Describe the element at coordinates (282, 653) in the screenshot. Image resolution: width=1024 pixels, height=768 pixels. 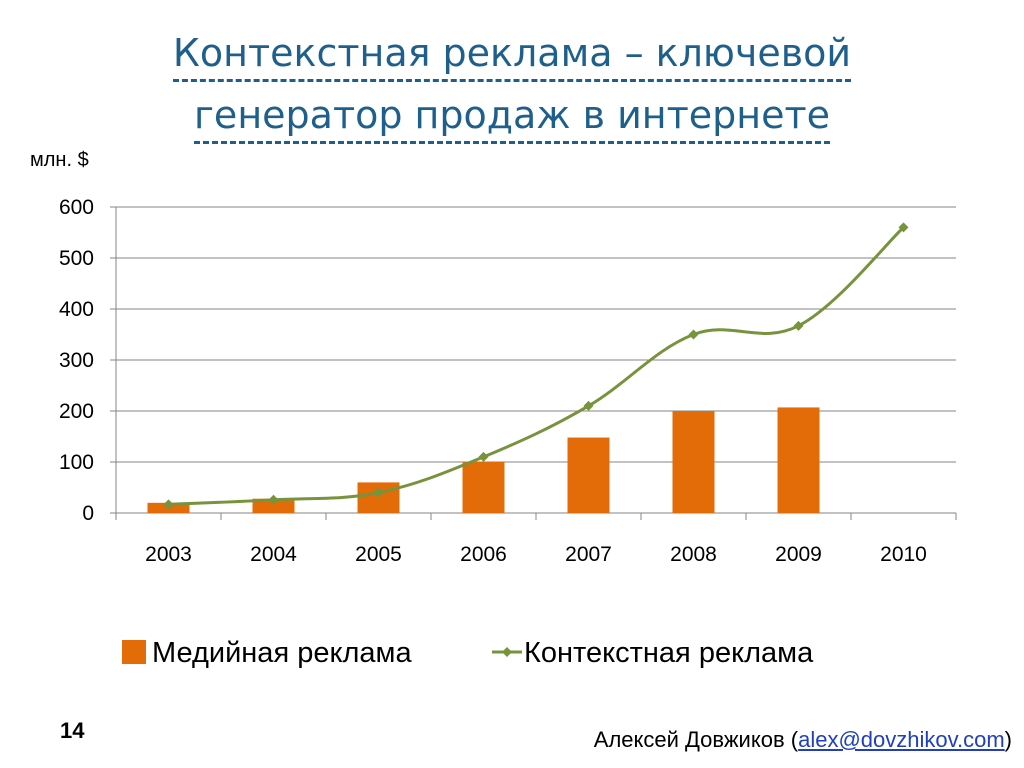
I see `legend-label-bar: Медийная реклама` at that location.